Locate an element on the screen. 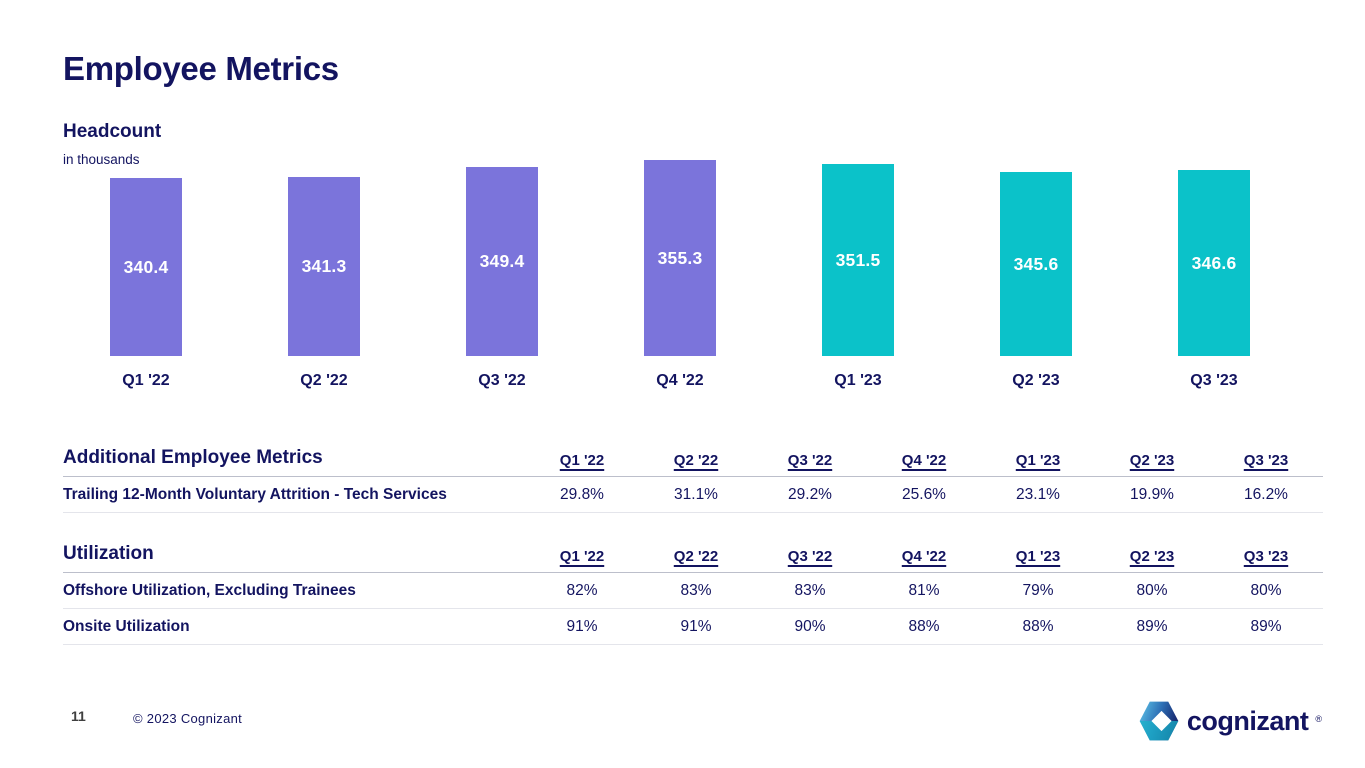  bar-value-label: 345.6 is located at coordinates (1036, 263).